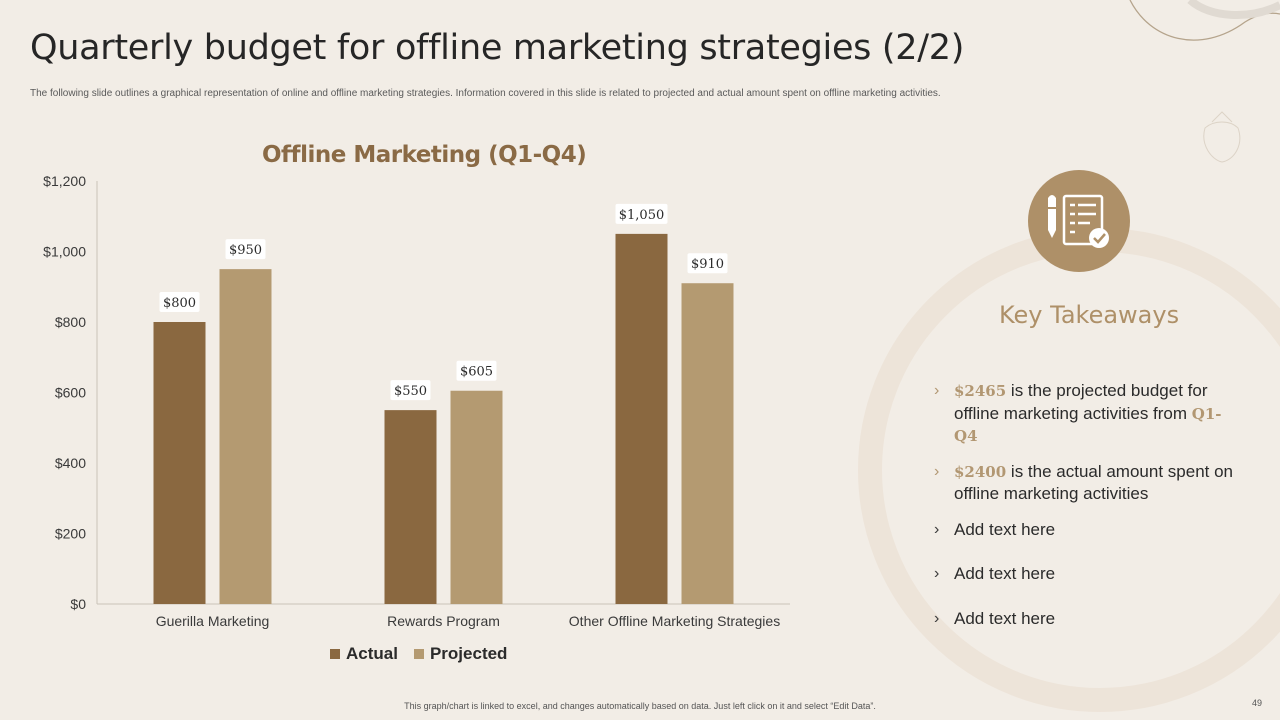 Image resolution: width=1280 pixels, height=720 pixels. I want to click on takeaway-3-text: Add text here, so click(1005, 529).